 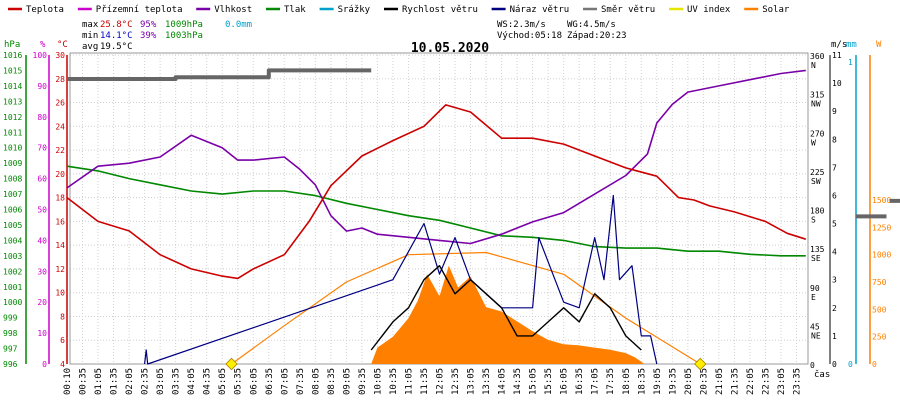 I want to click on x-tick-label-46: 23:05, so click(x=782, y=381).